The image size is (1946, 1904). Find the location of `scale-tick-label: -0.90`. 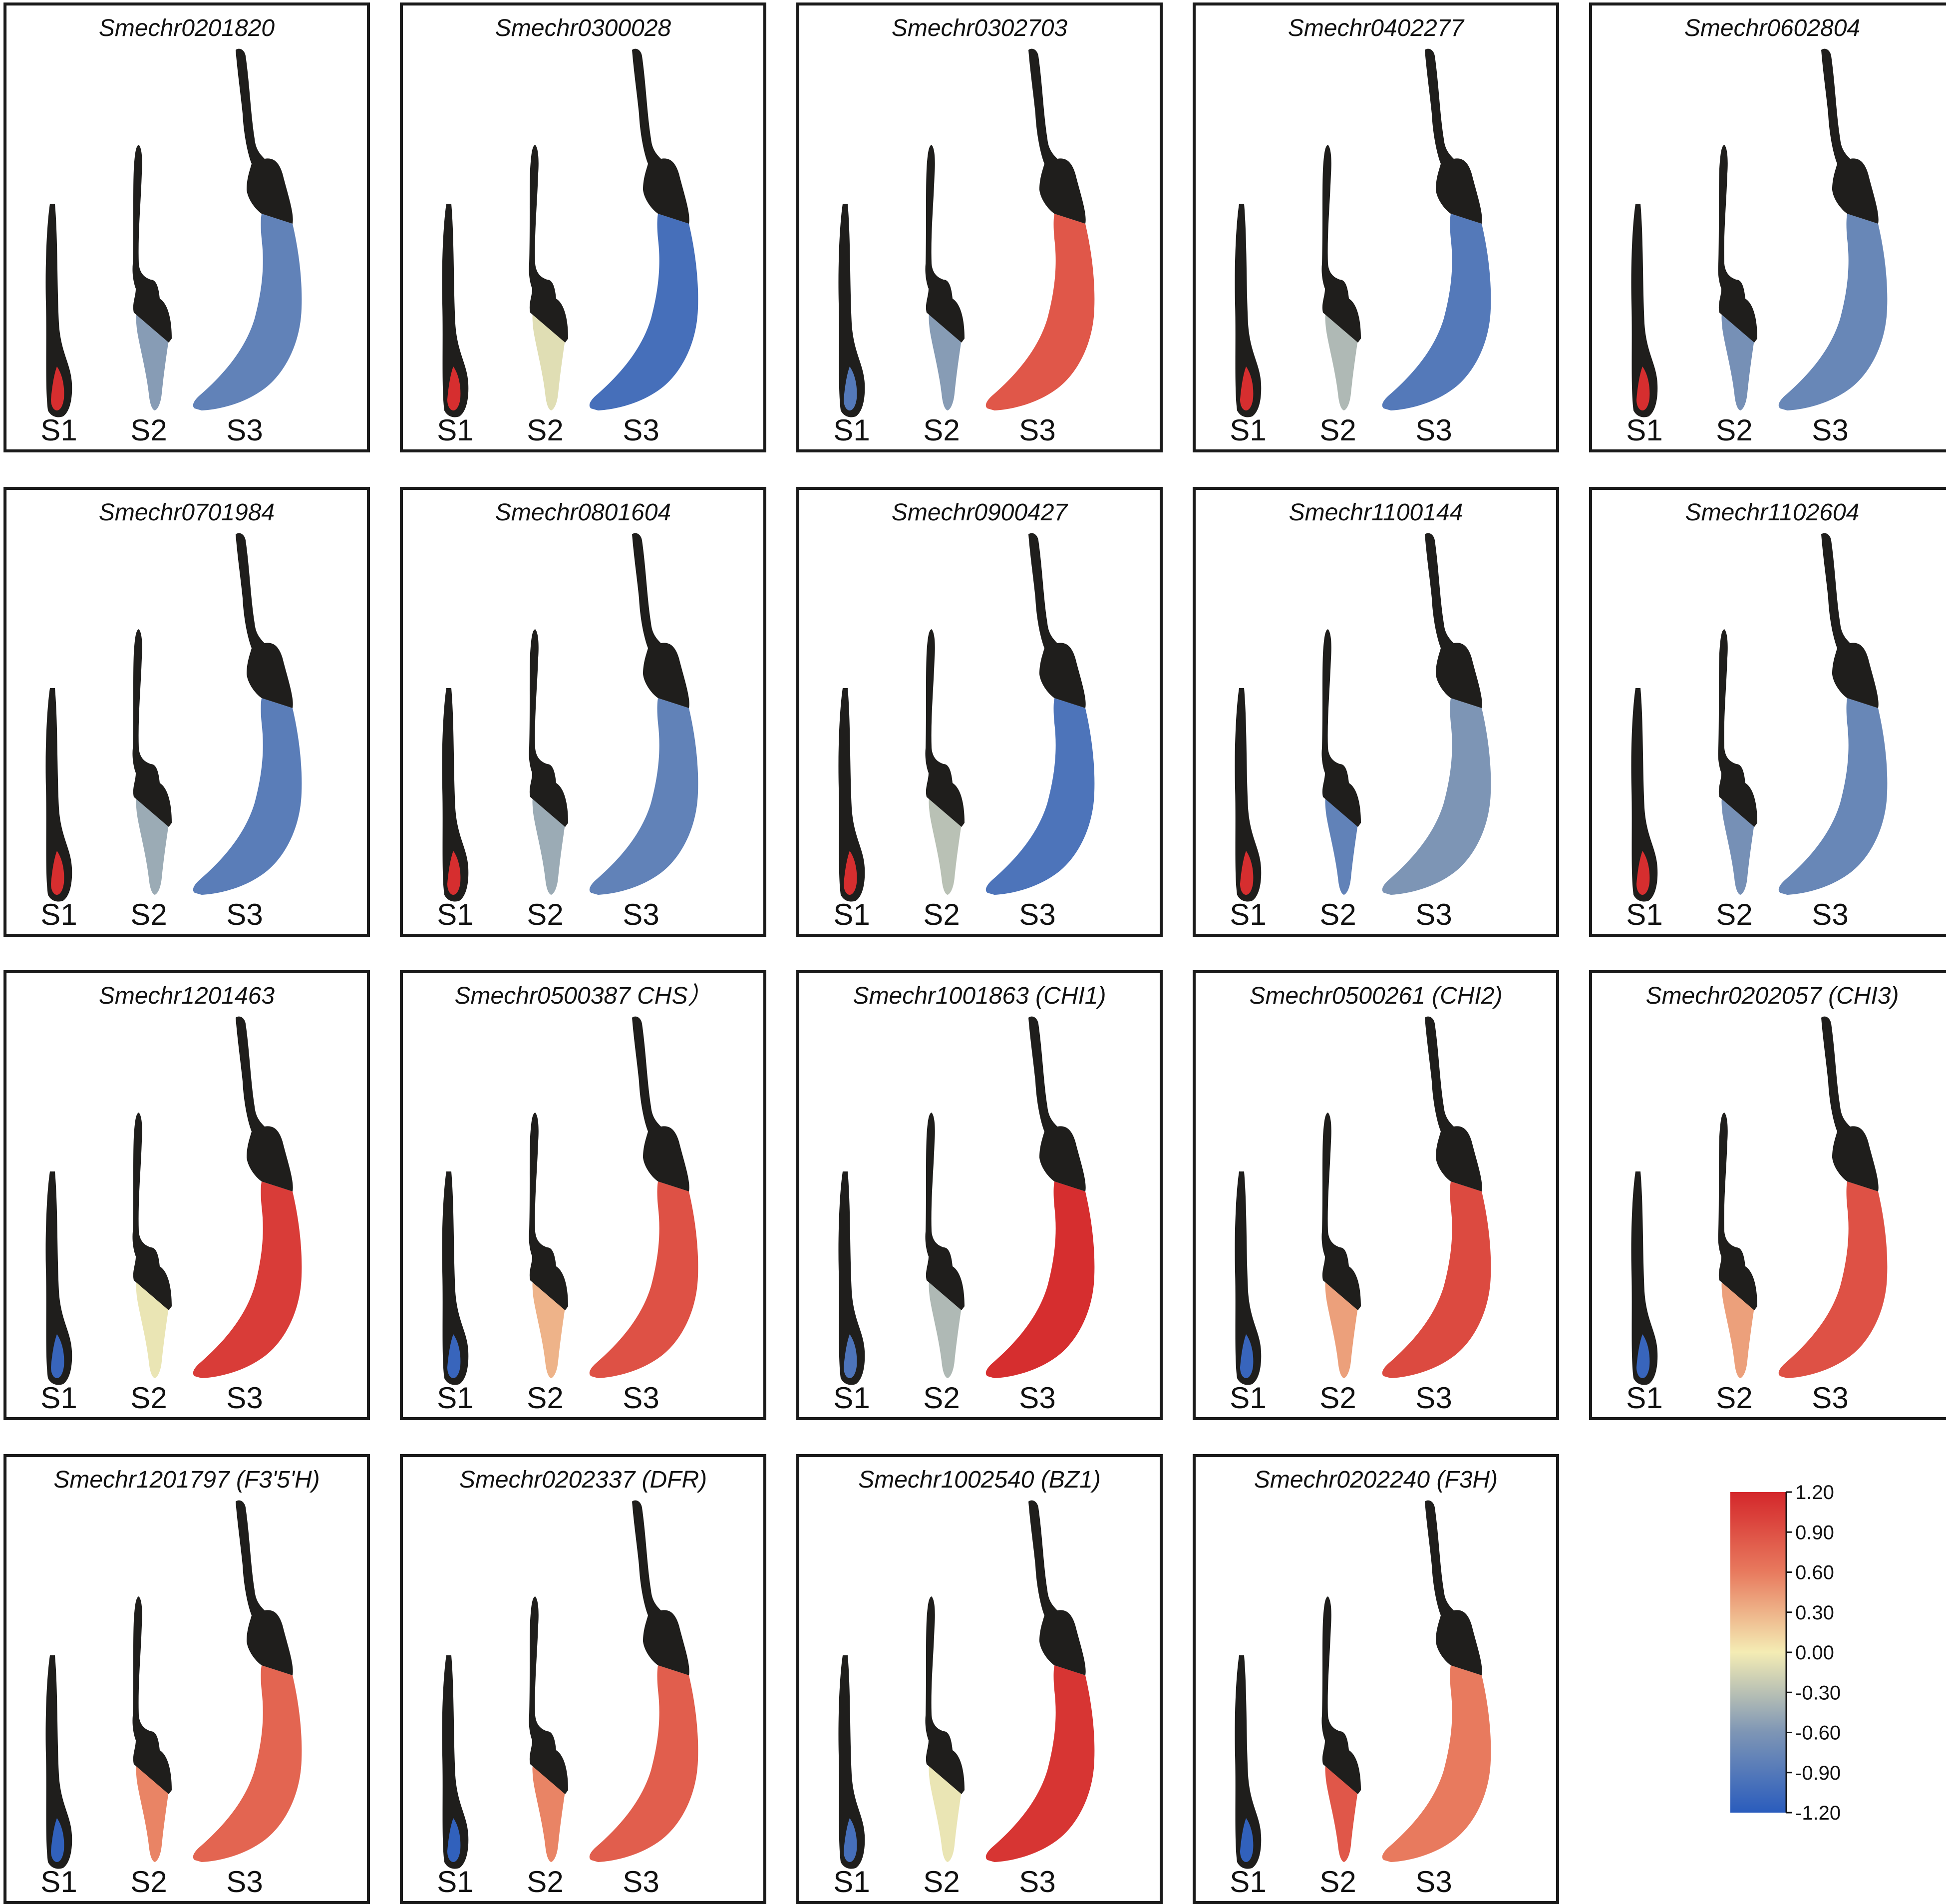

scale-tick-label: -0.90 is located at coordinates (1818, 1773).